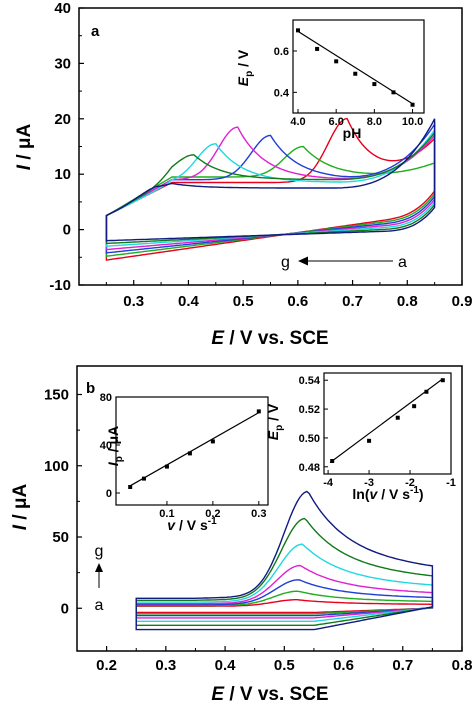  Describe the element at coordinates (62, 174) in the screenshot. I see `y-tick-label: 10` at that location.